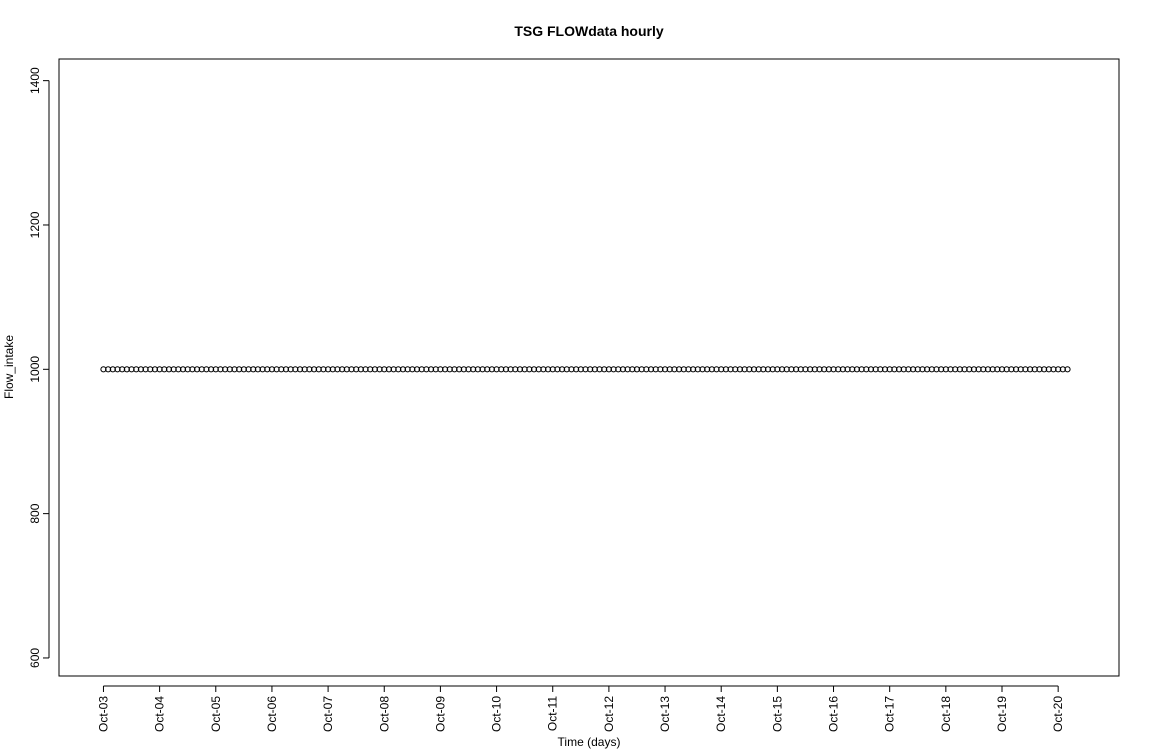 This screenshot has height=750, width=1150. I want to click on chart-title: TSG FLOWdata hourly, so click(589, 31).